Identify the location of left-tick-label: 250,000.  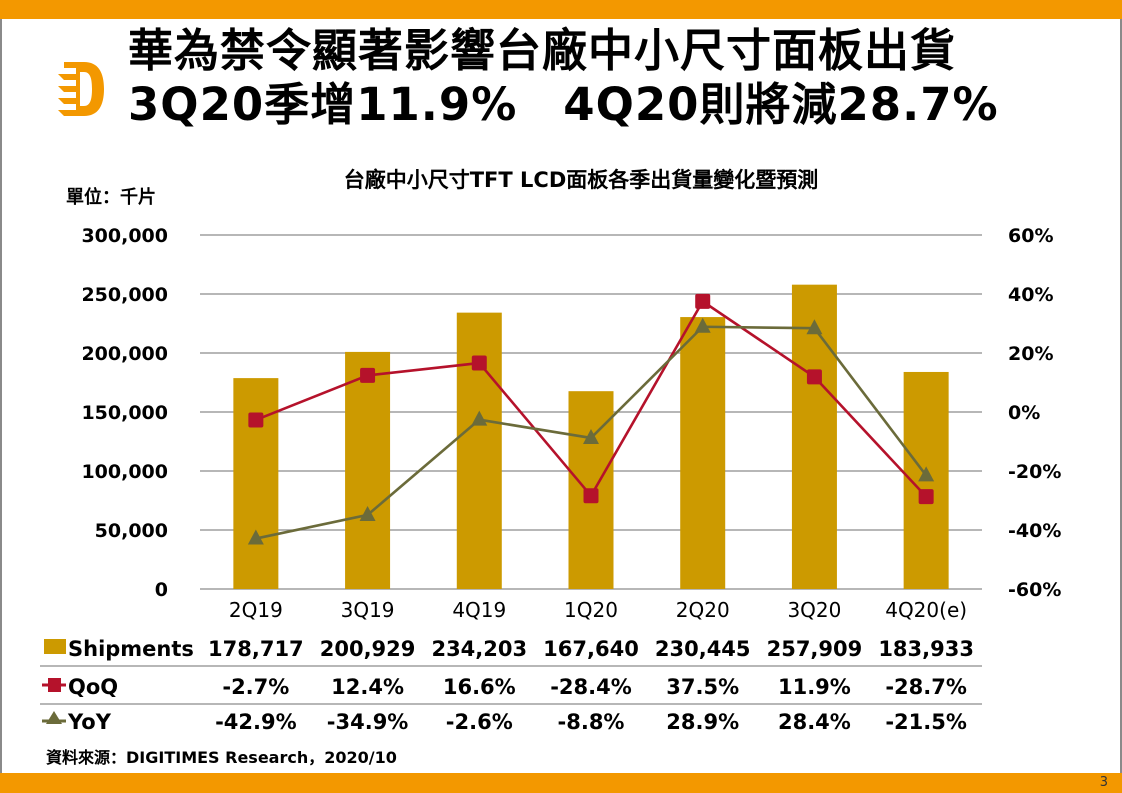
(124, 295).